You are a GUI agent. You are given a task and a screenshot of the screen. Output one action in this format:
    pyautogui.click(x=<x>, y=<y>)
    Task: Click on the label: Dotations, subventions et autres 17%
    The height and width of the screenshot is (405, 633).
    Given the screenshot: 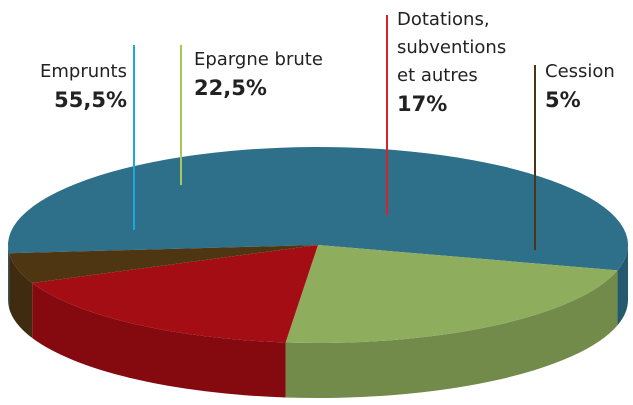 What is the action you would take?
    pyautogui.click(x=457, y=62)
    